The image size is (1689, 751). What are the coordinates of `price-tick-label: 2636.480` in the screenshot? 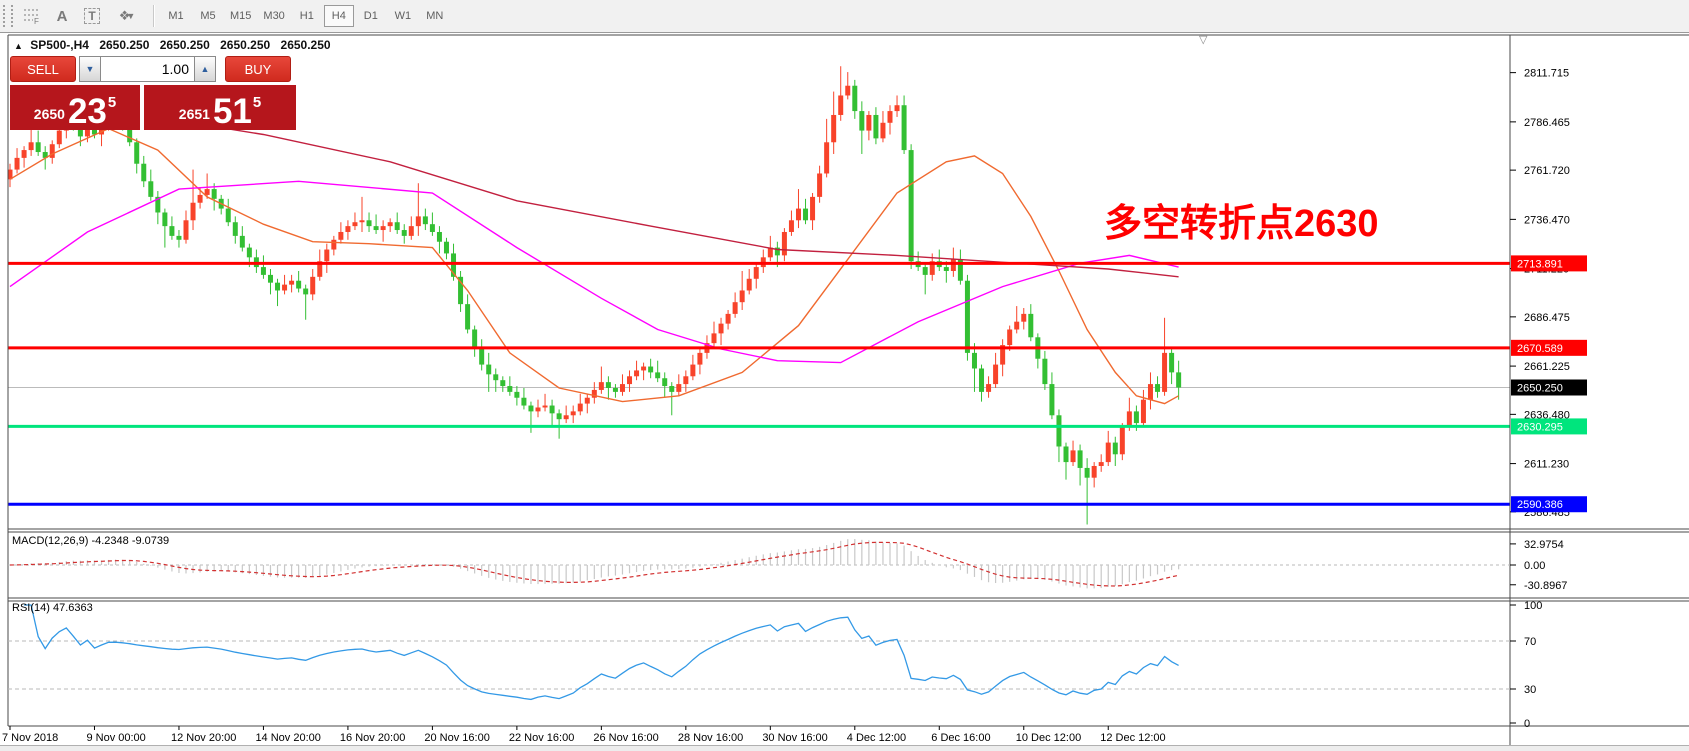 It's located at (1547, 415).